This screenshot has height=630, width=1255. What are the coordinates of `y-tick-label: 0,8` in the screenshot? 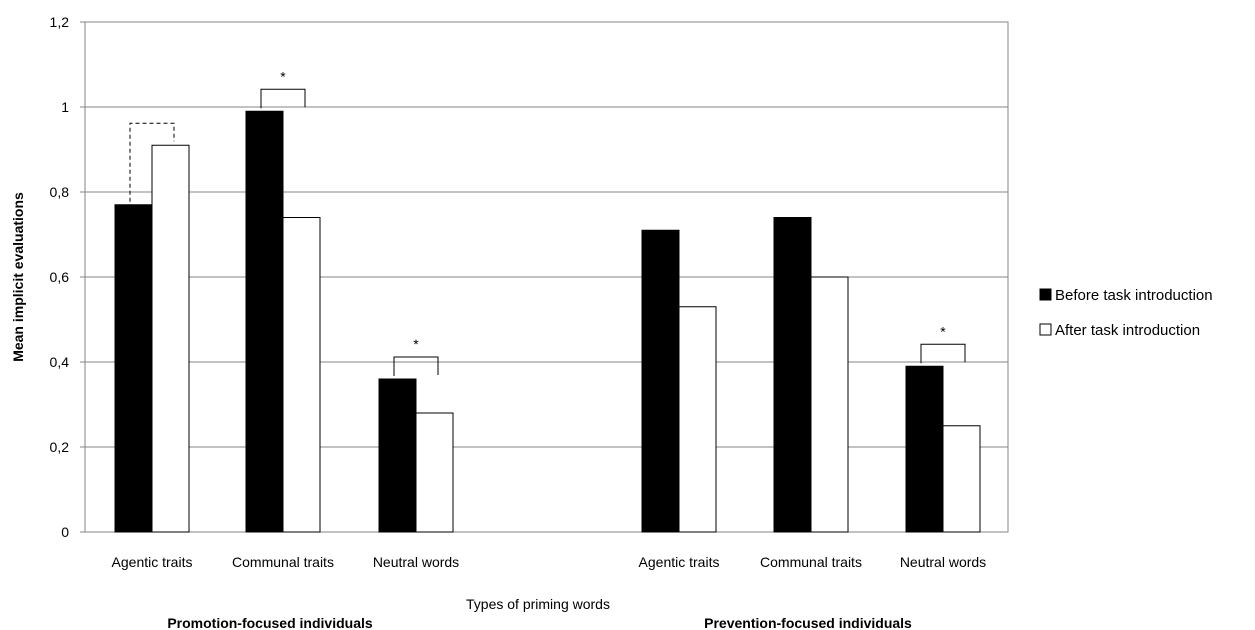 It's located at (60, 192).